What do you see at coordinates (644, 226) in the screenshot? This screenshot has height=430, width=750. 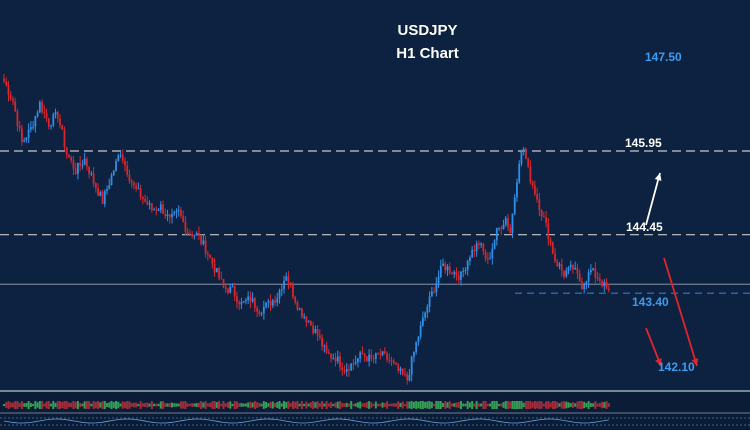 I see `level-label: 144.45` at bounding box center [644, 226].